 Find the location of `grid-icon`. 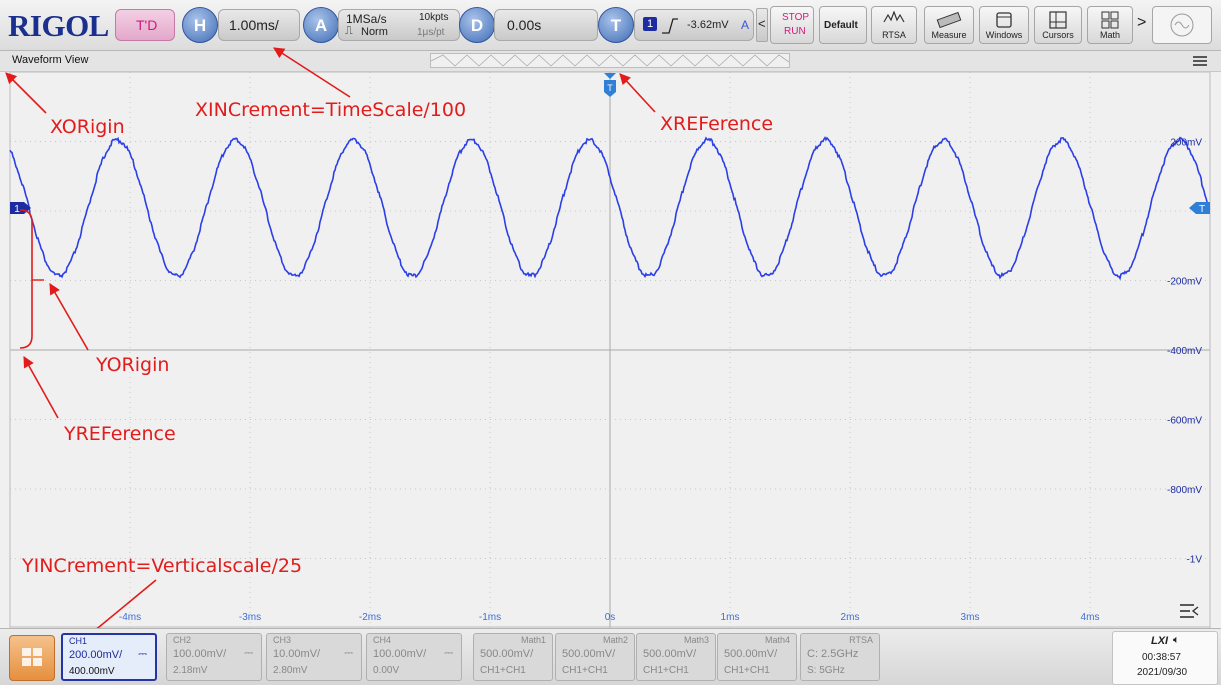

grid-icon is located at coordinates (32, 657).